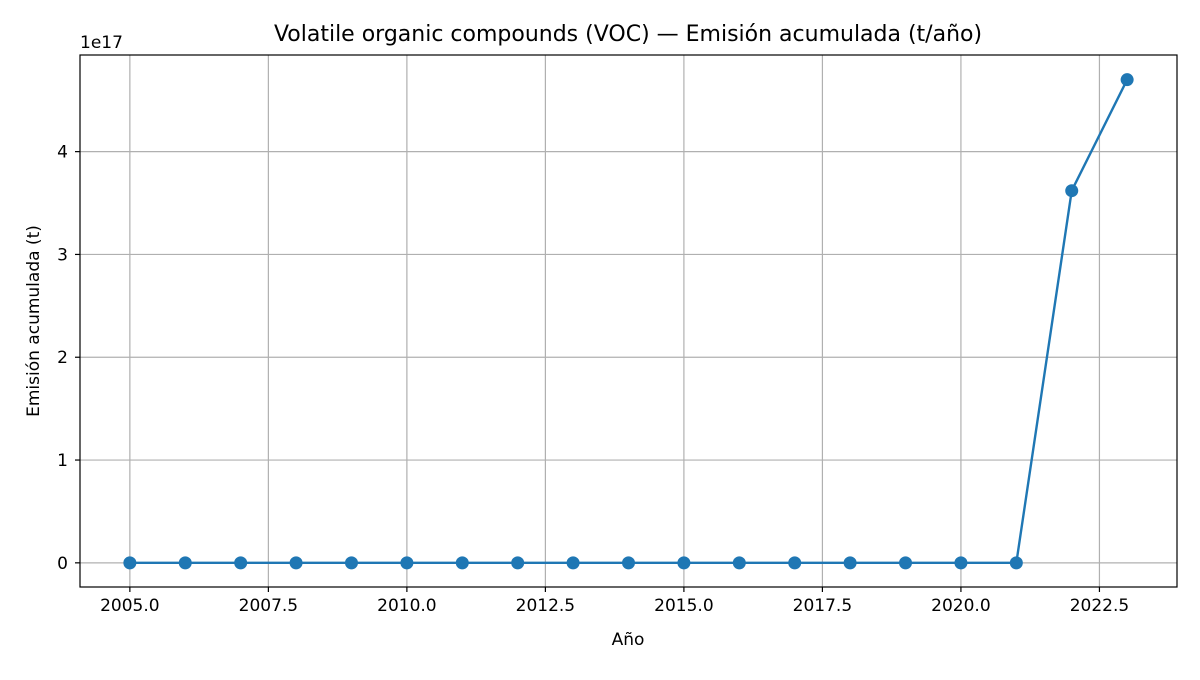 This screenshot has width=1200, height=680. I want to click on y-axis-label: Emisión acumulada (t), so click(34, 321).